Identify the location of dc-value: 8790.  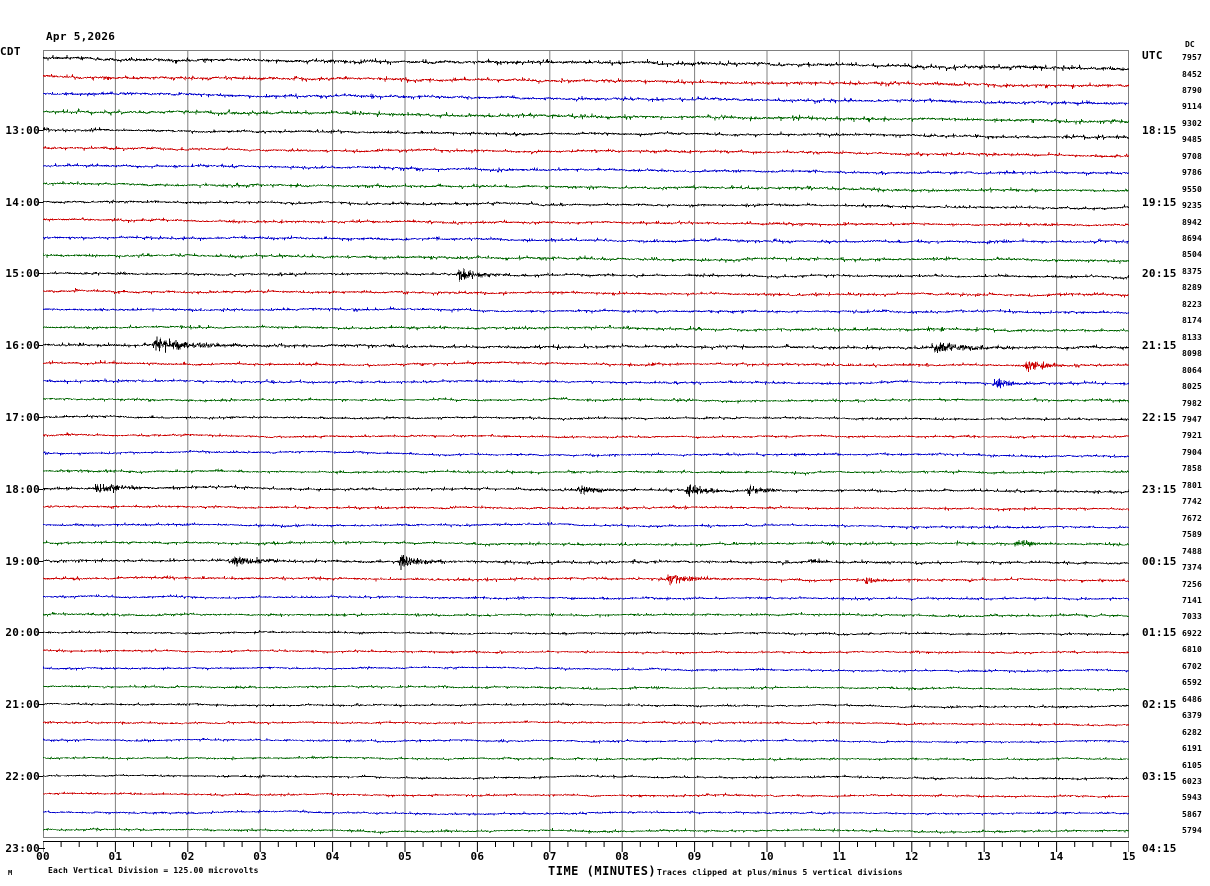
(1192, 90).